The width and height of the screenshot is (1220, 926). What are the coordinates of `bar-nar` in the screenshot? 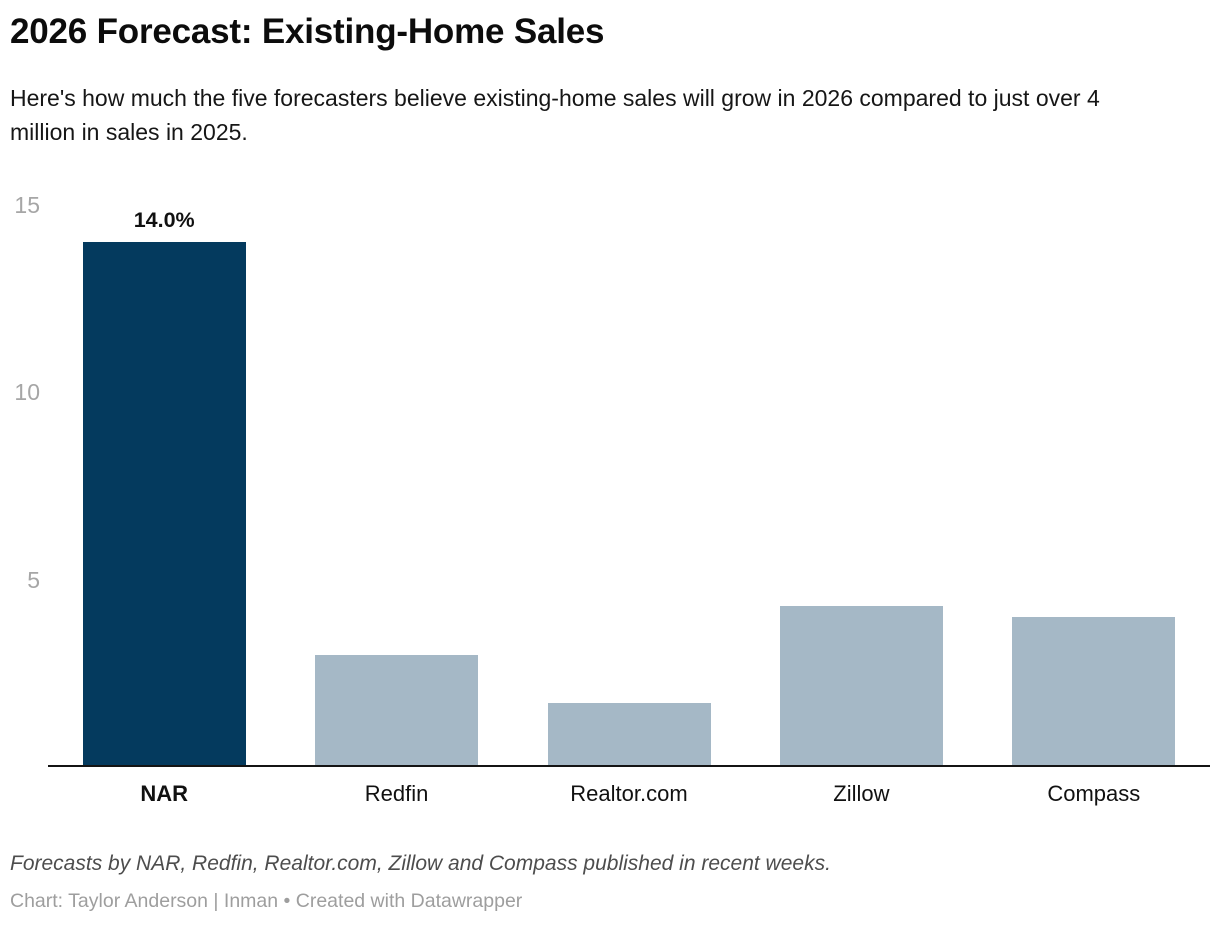 It's located at (164, 504).